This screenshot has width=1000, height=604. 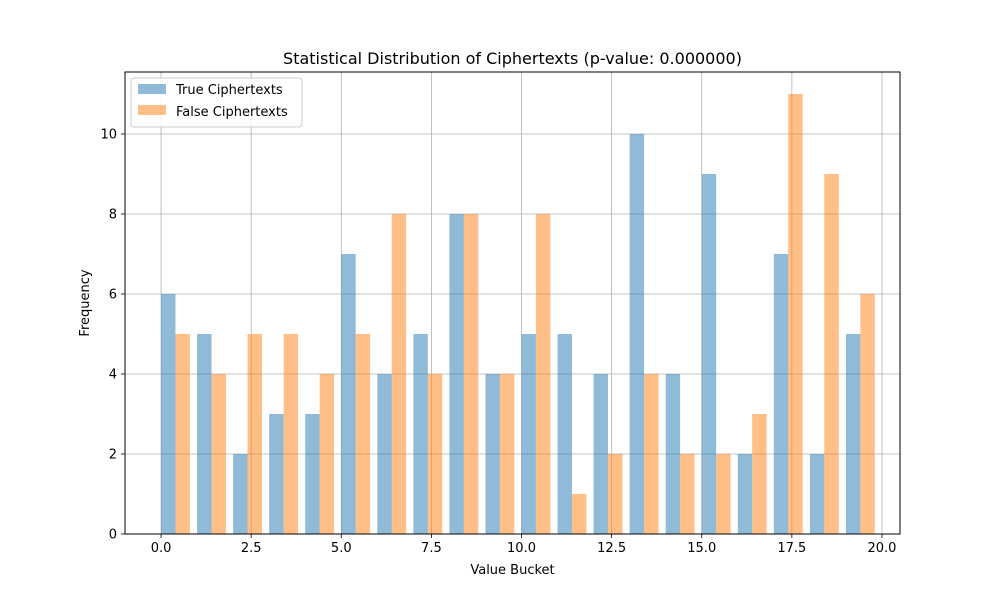 What do you see at coordinates (701, 548) in the screenshot?
I see `x-tick-label: 15.0` at bounding box center [701, 548].